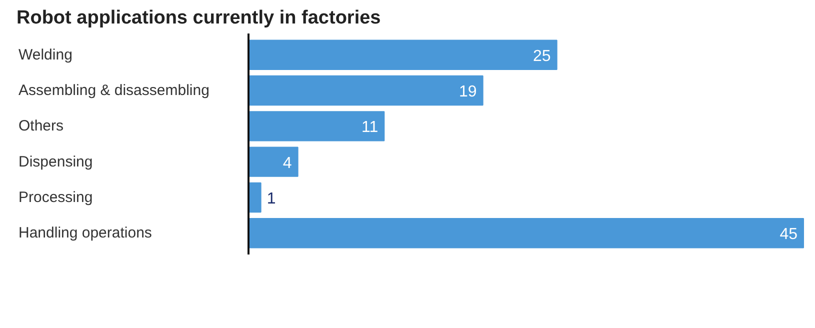 The image size is (815, 328). What do you see at coordinates (198, 18) in the screenshot?
I see `chart-title: Robot applications currently in factories` at bounding box center [198, 18].